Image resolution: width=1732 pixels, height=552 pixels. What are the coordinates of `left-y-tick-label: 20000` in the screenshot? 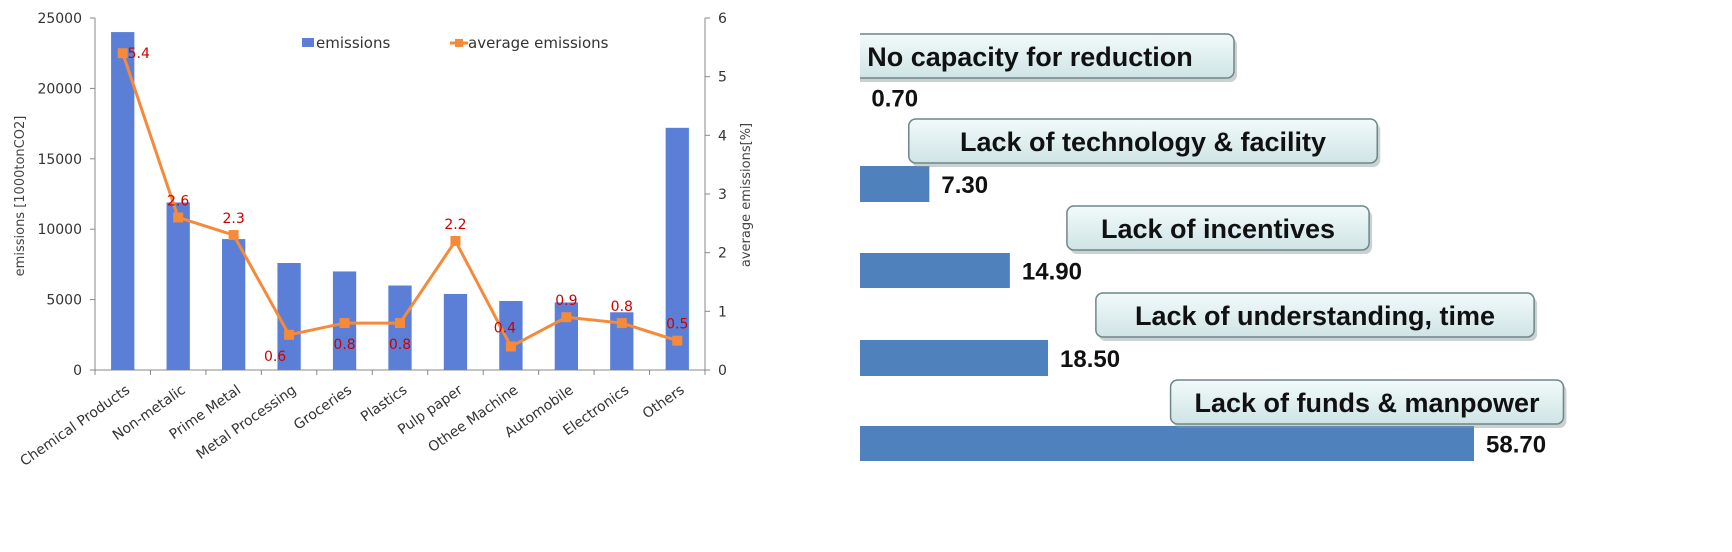 It's located at (59, 89).